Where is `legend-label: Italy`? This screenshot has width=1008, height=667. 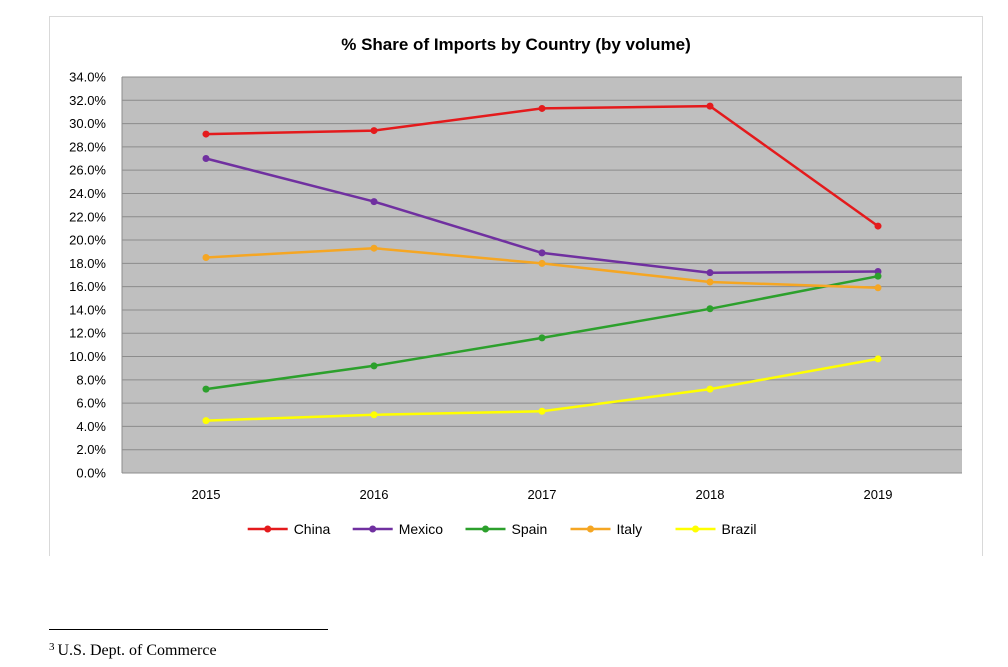
legend-label: Italy is located at coordinates (630, 529).